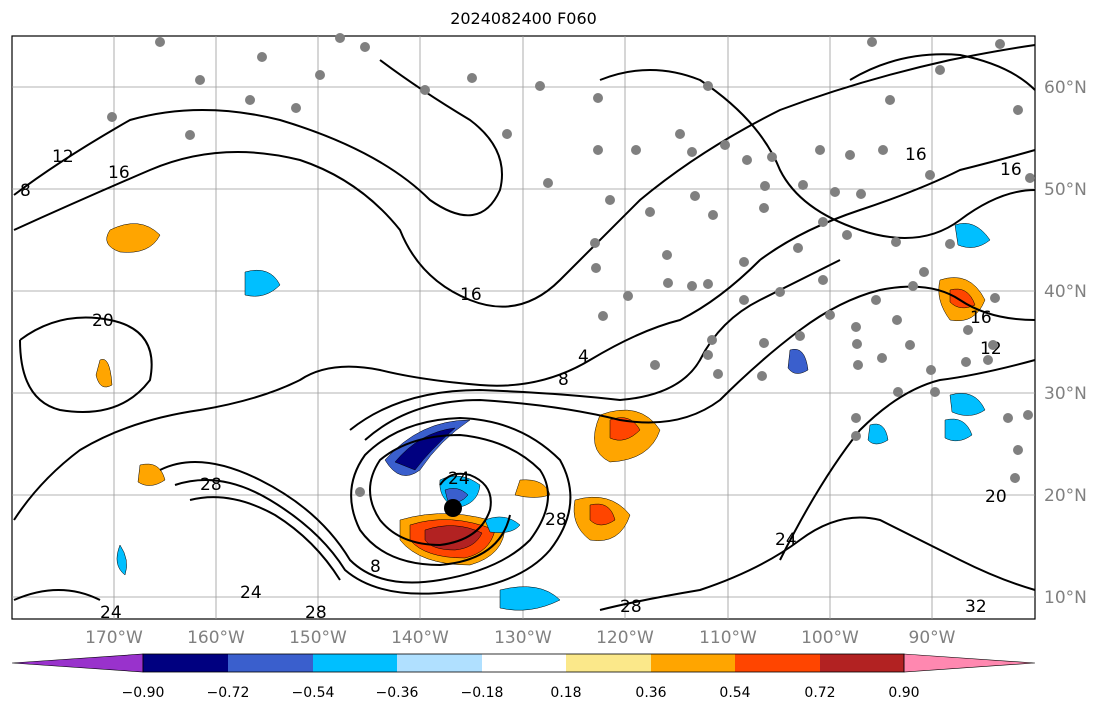 The width and height of the screenshot is (1105, 712). I want to click on lon-tick-label: 140°W, so click(420, 638).